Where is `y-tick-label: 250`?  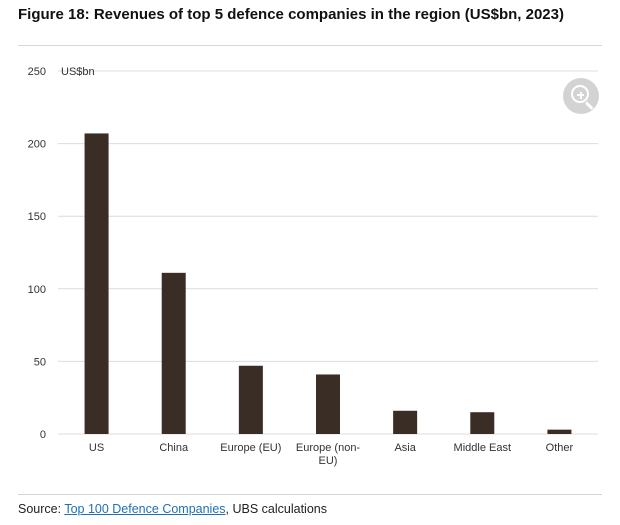 y-tick-label: 250 is located at coordinates (37, 72).